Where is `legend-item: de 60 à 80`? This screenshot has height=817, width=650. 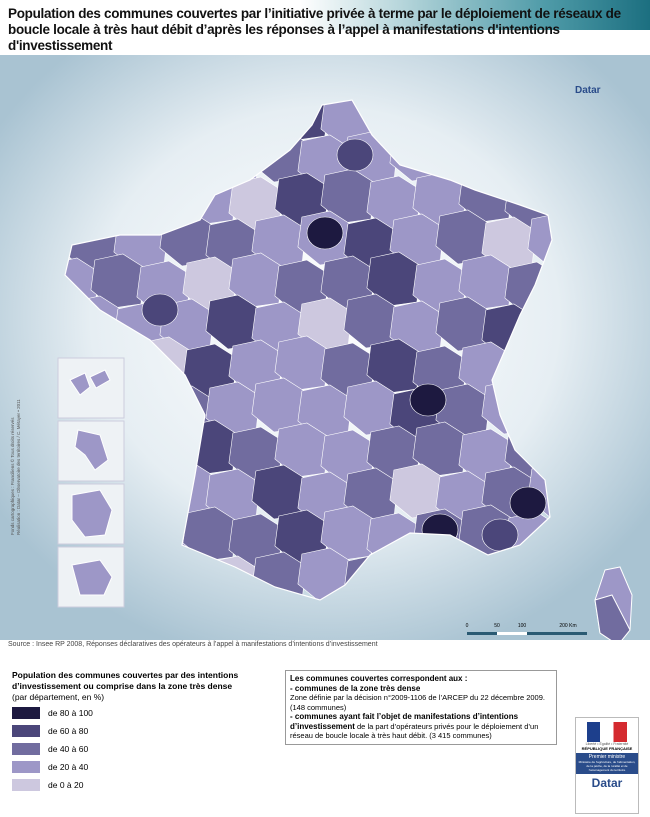 legend-item: de 60 à 80 is located at coordinates (142, 731).